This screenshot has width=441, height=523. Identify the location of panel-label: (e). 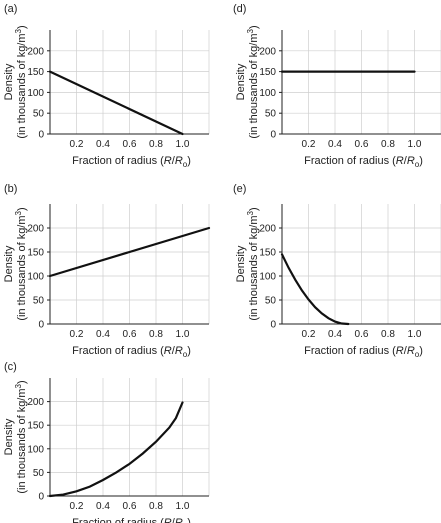
(239, 189).